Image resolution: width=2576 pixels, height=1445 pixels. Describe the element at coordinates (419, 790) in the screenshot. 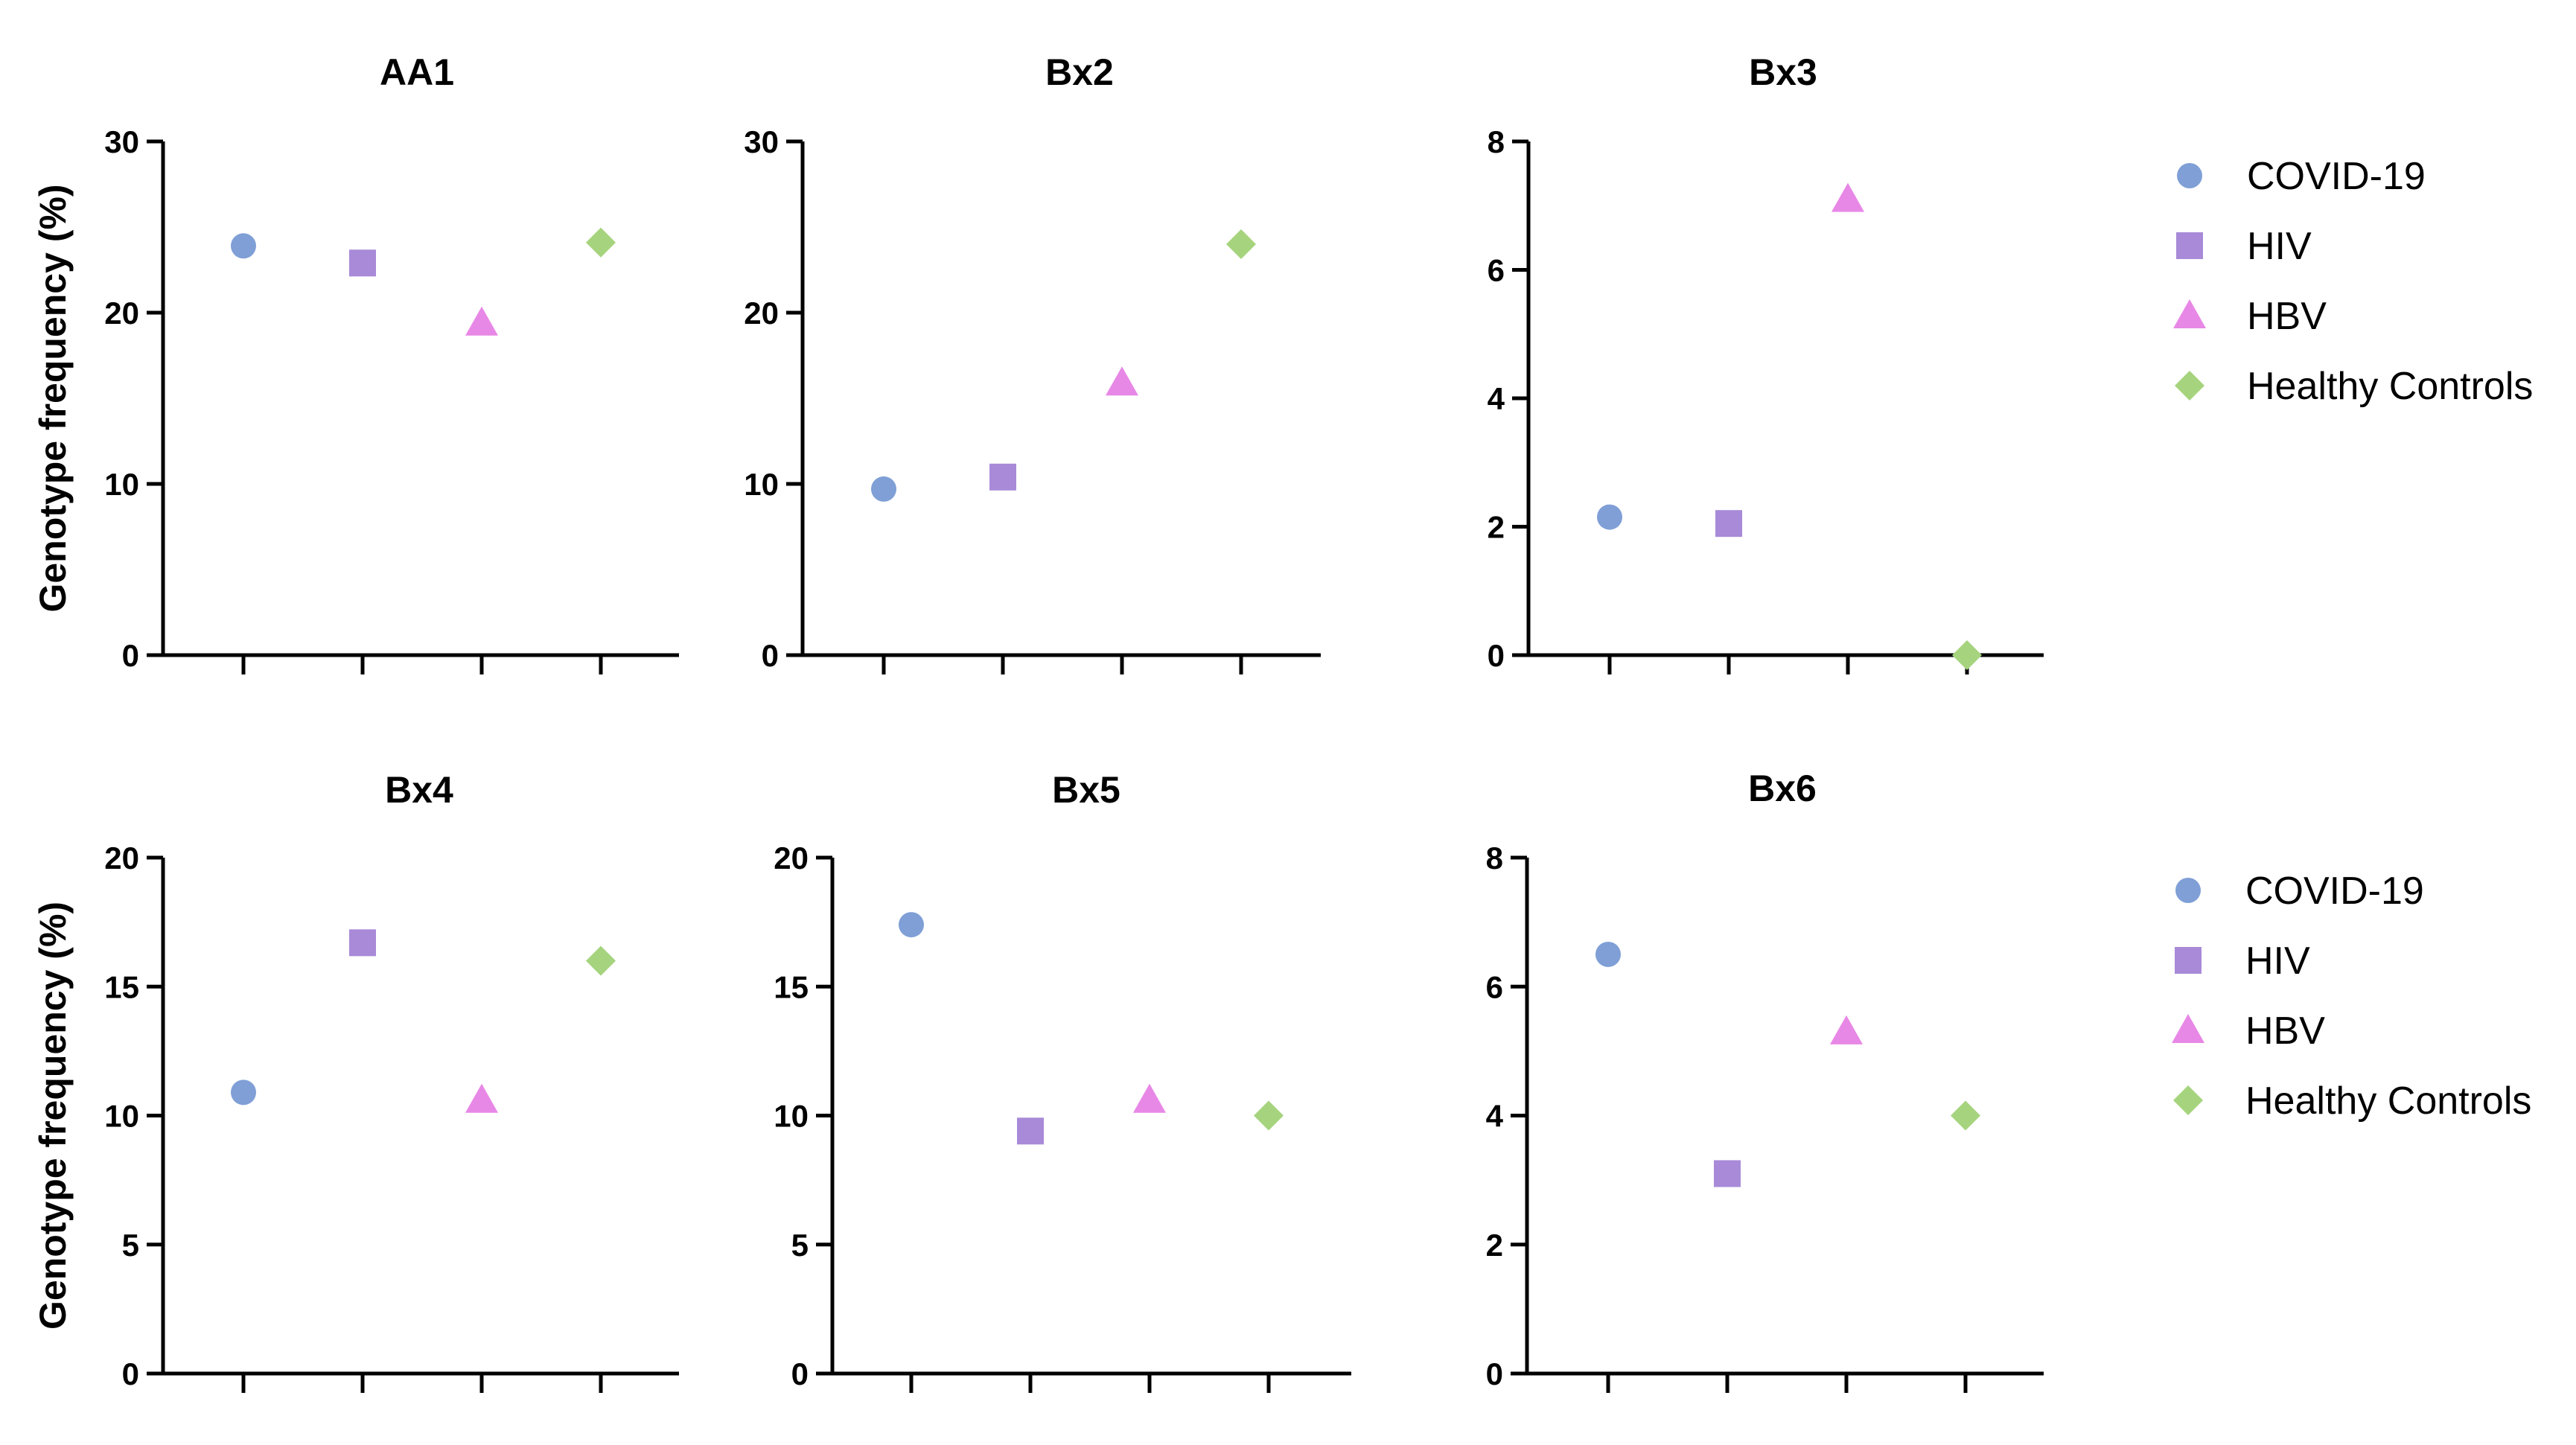

I see `panel-title: Bx4` at that location.